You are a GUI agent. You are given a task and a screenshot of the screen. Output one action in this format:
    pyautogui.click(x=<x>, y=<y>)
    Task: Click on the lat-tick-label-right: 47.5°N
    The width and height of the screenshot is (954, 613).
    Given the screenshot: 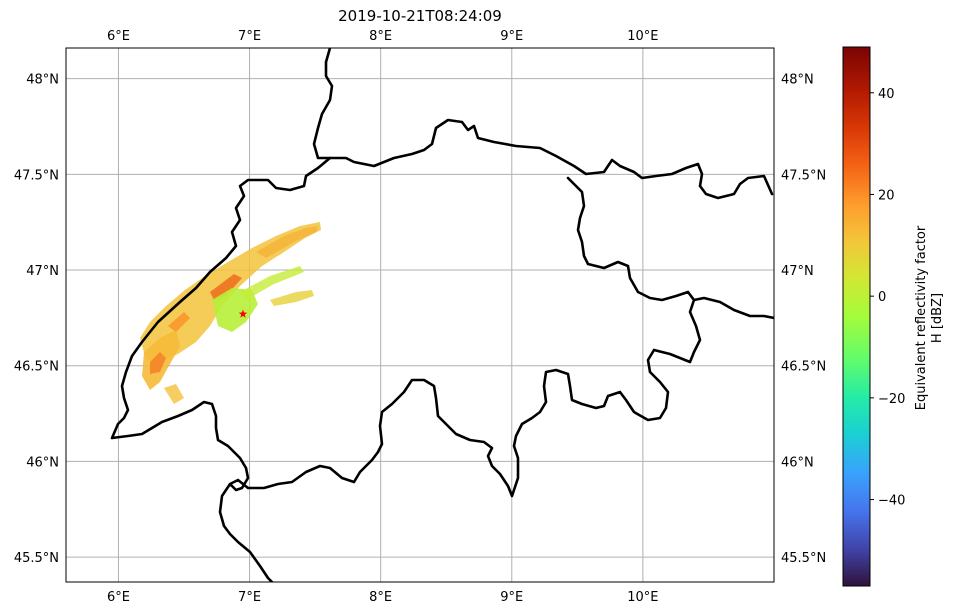 What is the action you would take?
    pyautogui.click(x=803, y=175)
    